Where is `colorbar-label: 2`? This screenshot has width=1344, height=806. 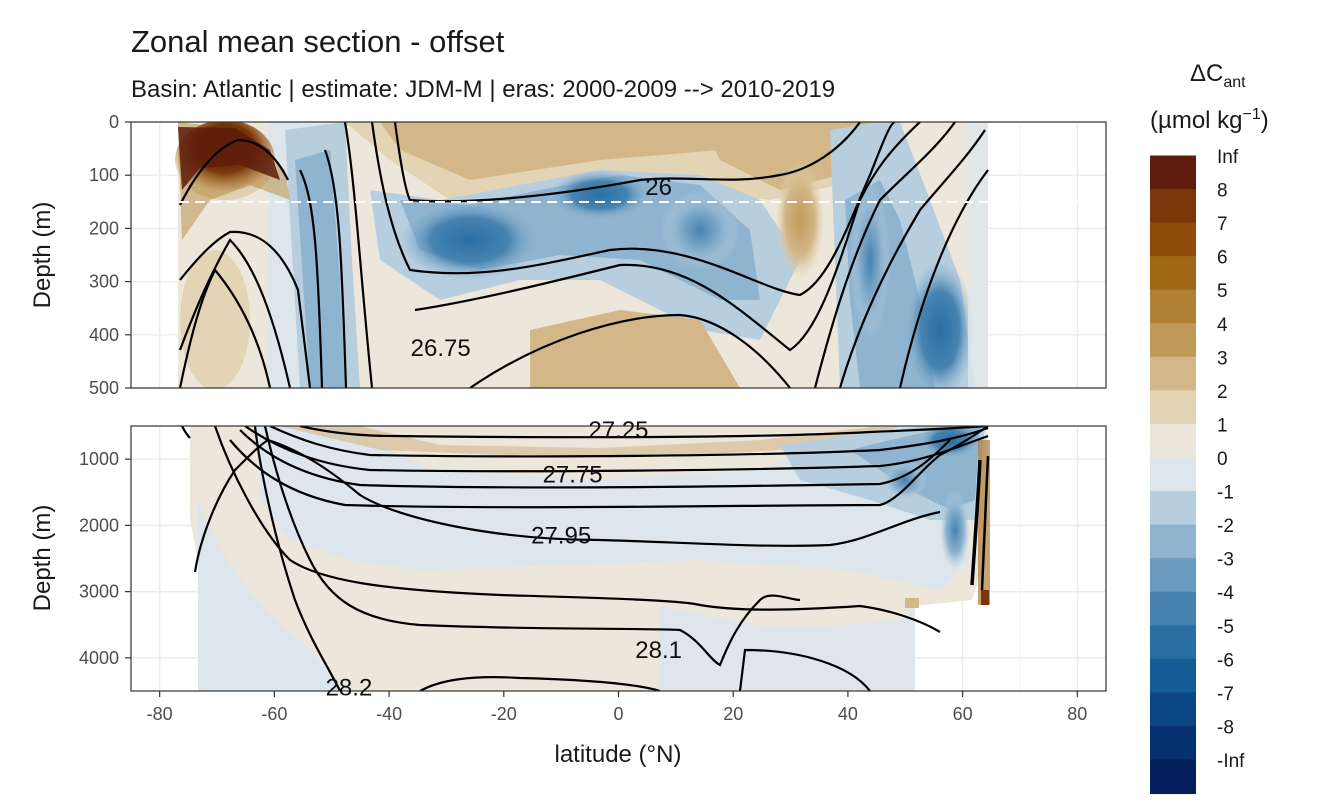
colorbar-label: 2 is located at coordinates (1222, 392).